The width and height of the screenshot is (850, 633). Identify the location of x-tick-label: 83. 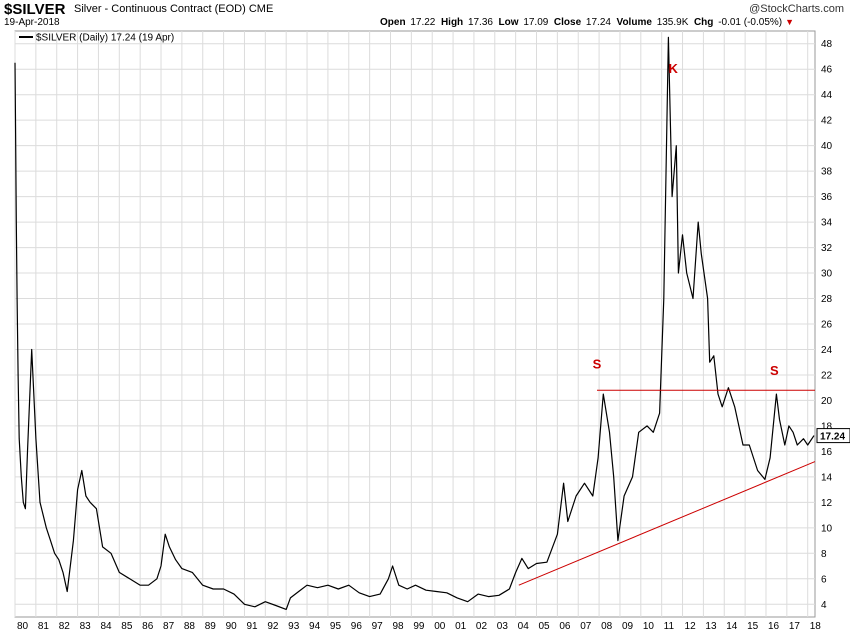
(86, 626).